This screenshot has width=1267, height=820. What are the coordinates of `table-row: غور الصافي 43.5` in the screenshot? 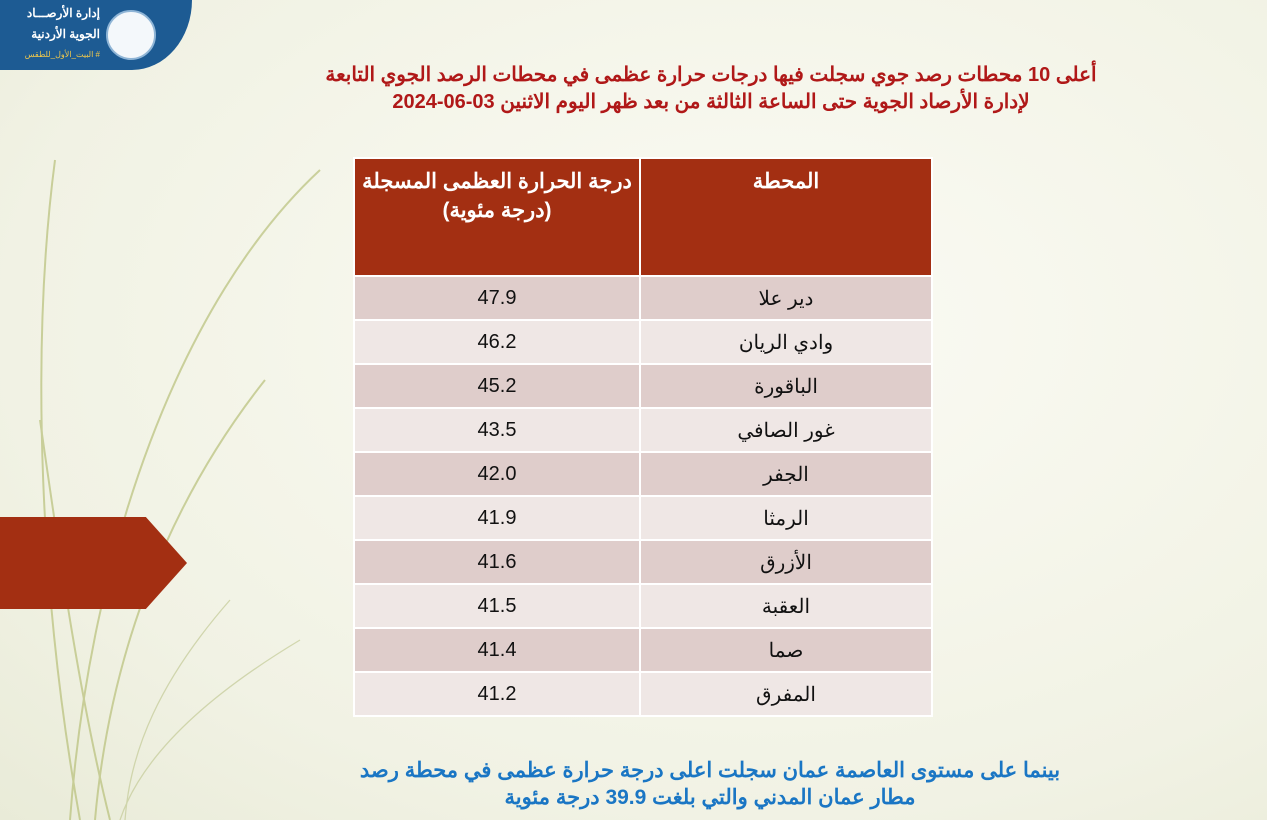 It's located at (643, 430).